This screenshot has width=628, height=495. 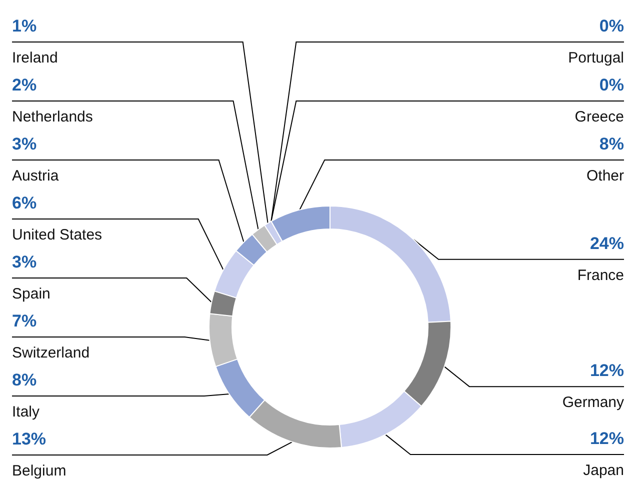 What do you see at coordinates (24, 85) in the screenshot?
I see `data-label: 2%` at bounding box center [24, 85].